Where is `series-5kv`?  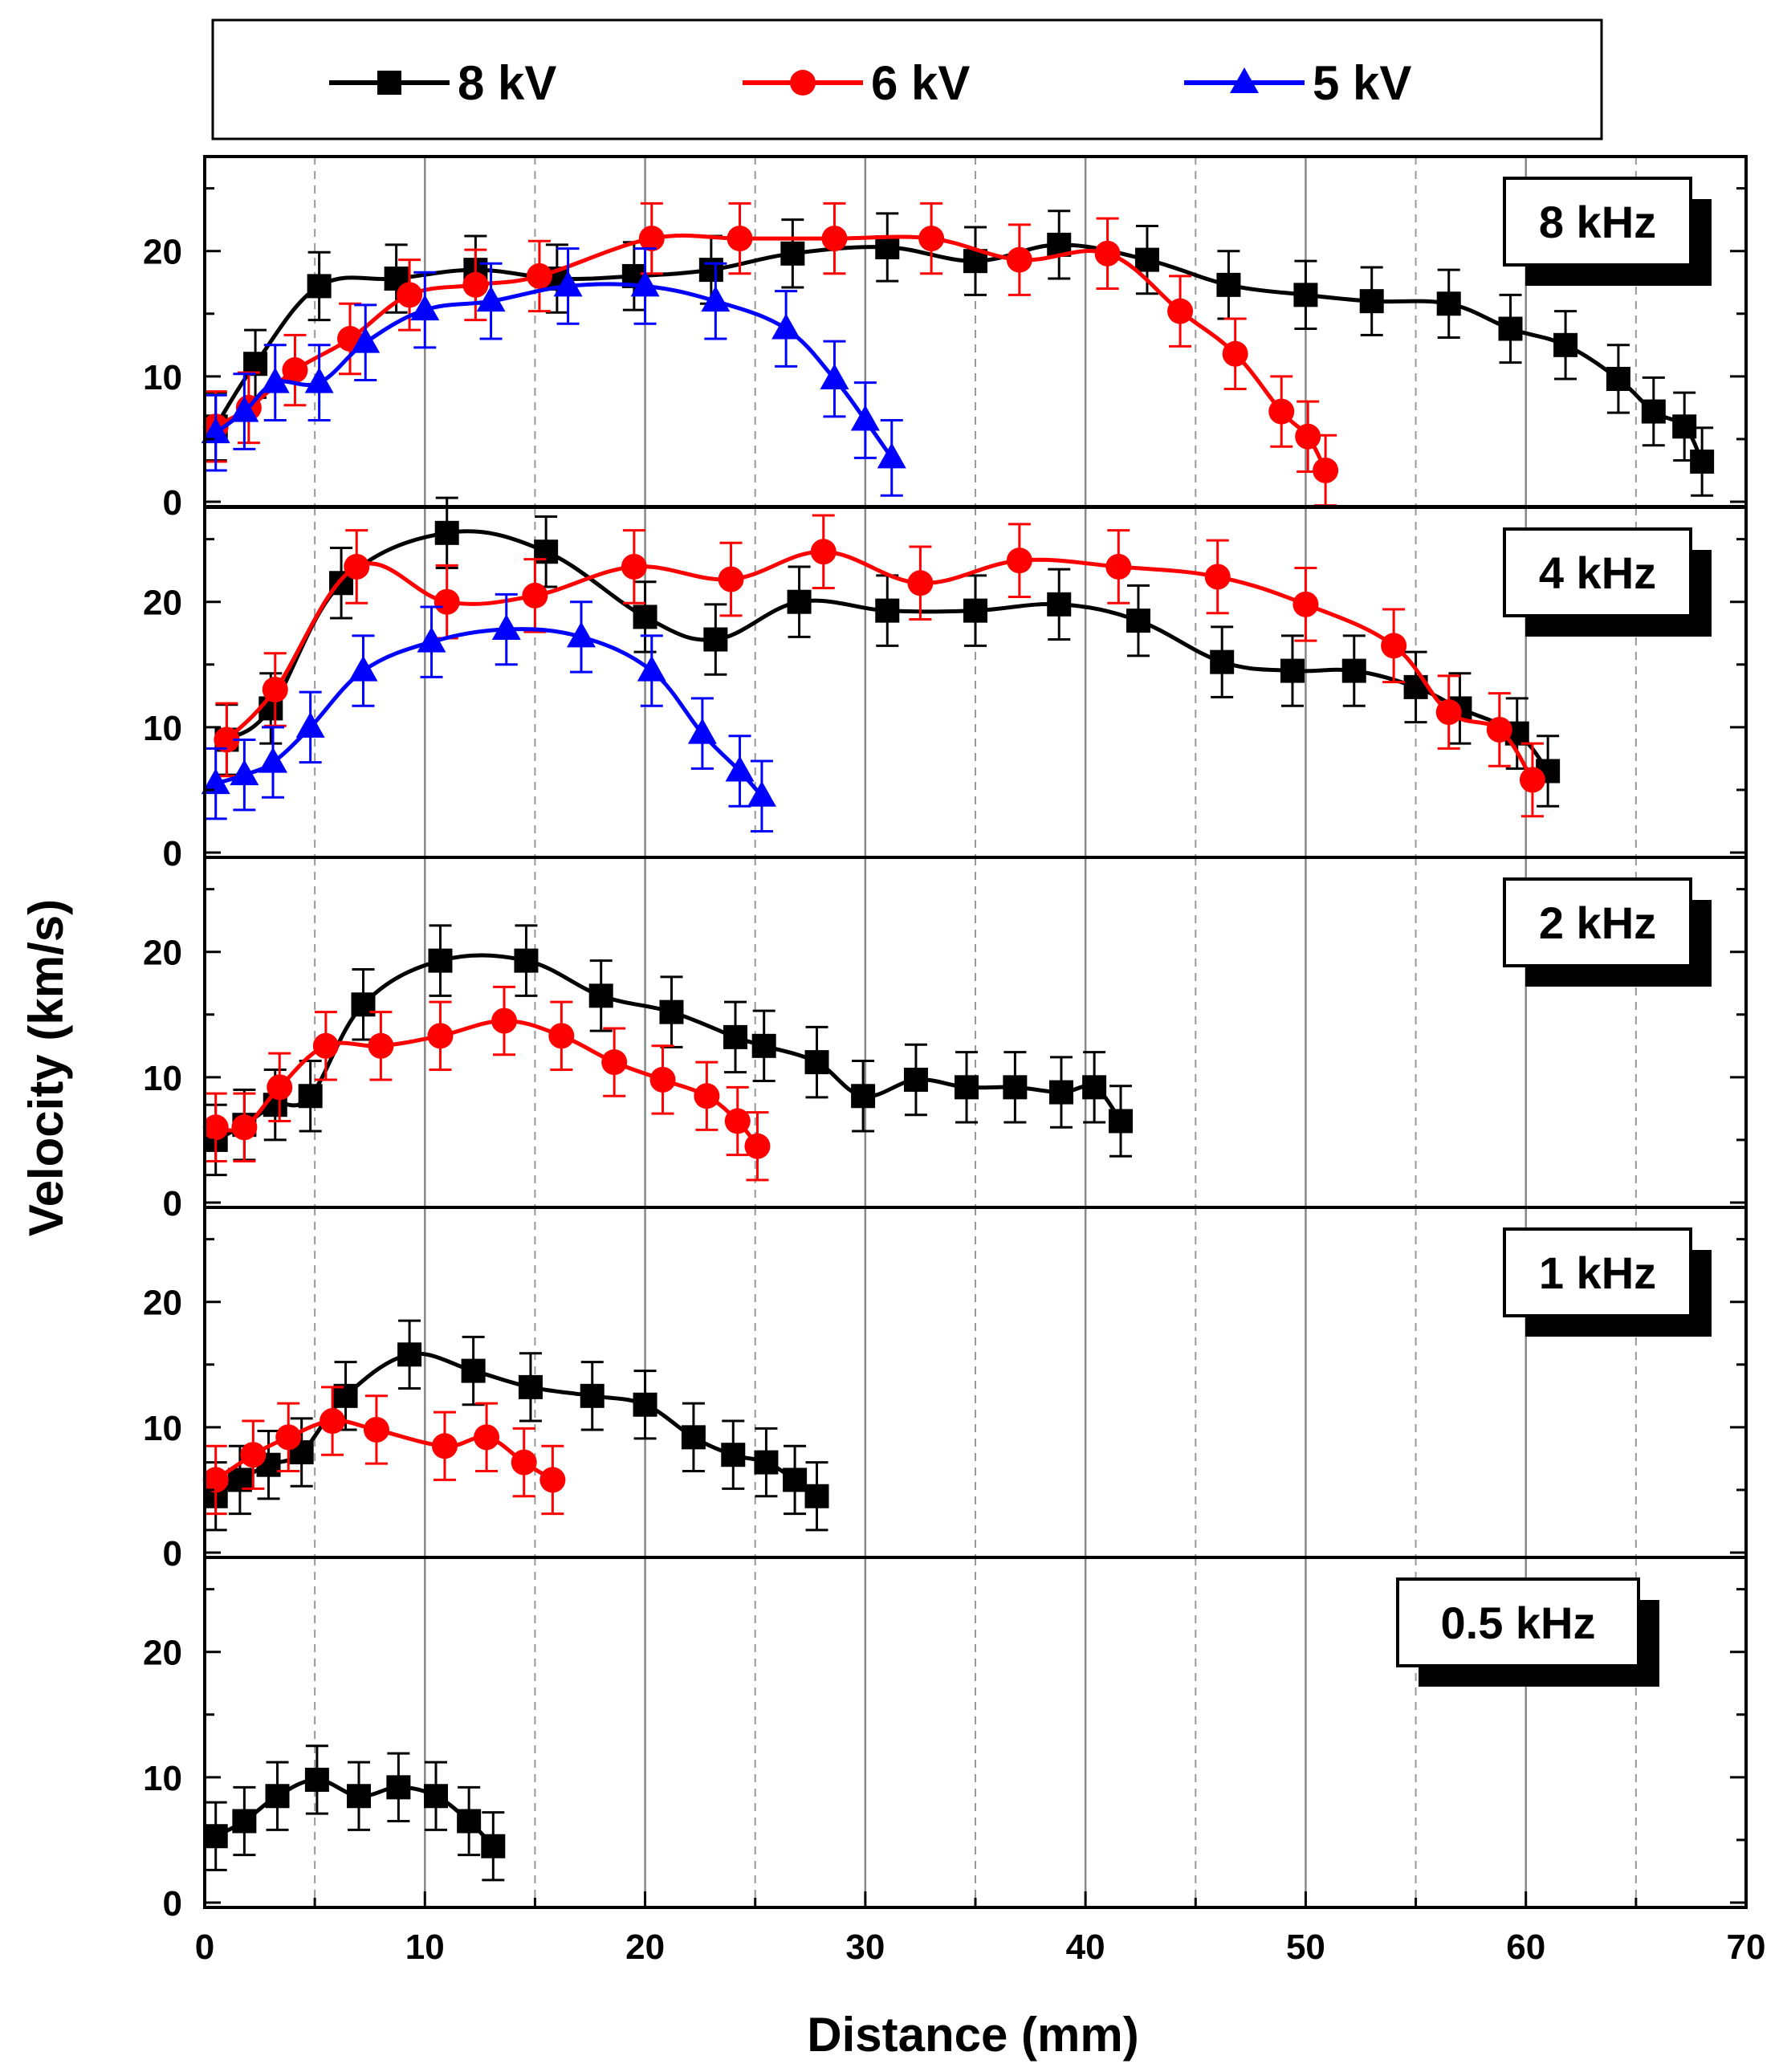 series-5kv is located at coordinates (488, 712).